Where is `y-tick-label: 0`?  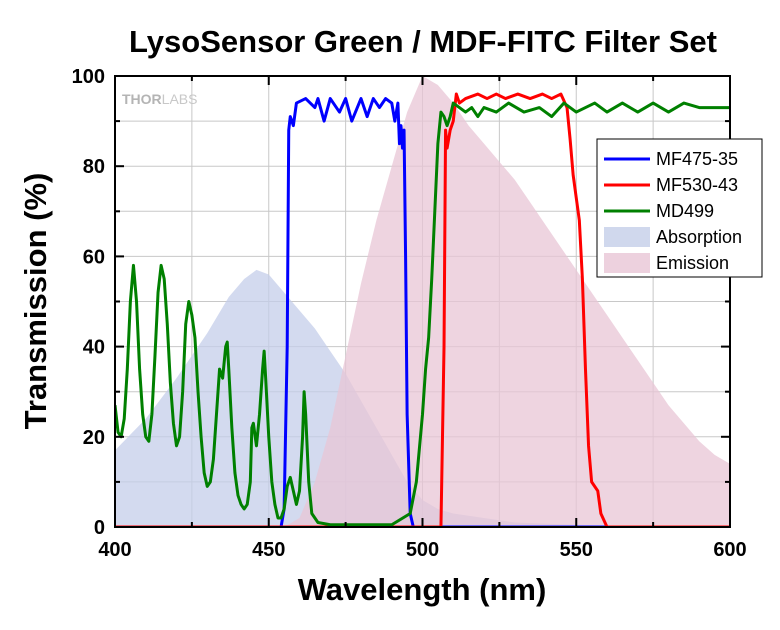
y-tick-label: 0 is located at coordinates (99, 528).